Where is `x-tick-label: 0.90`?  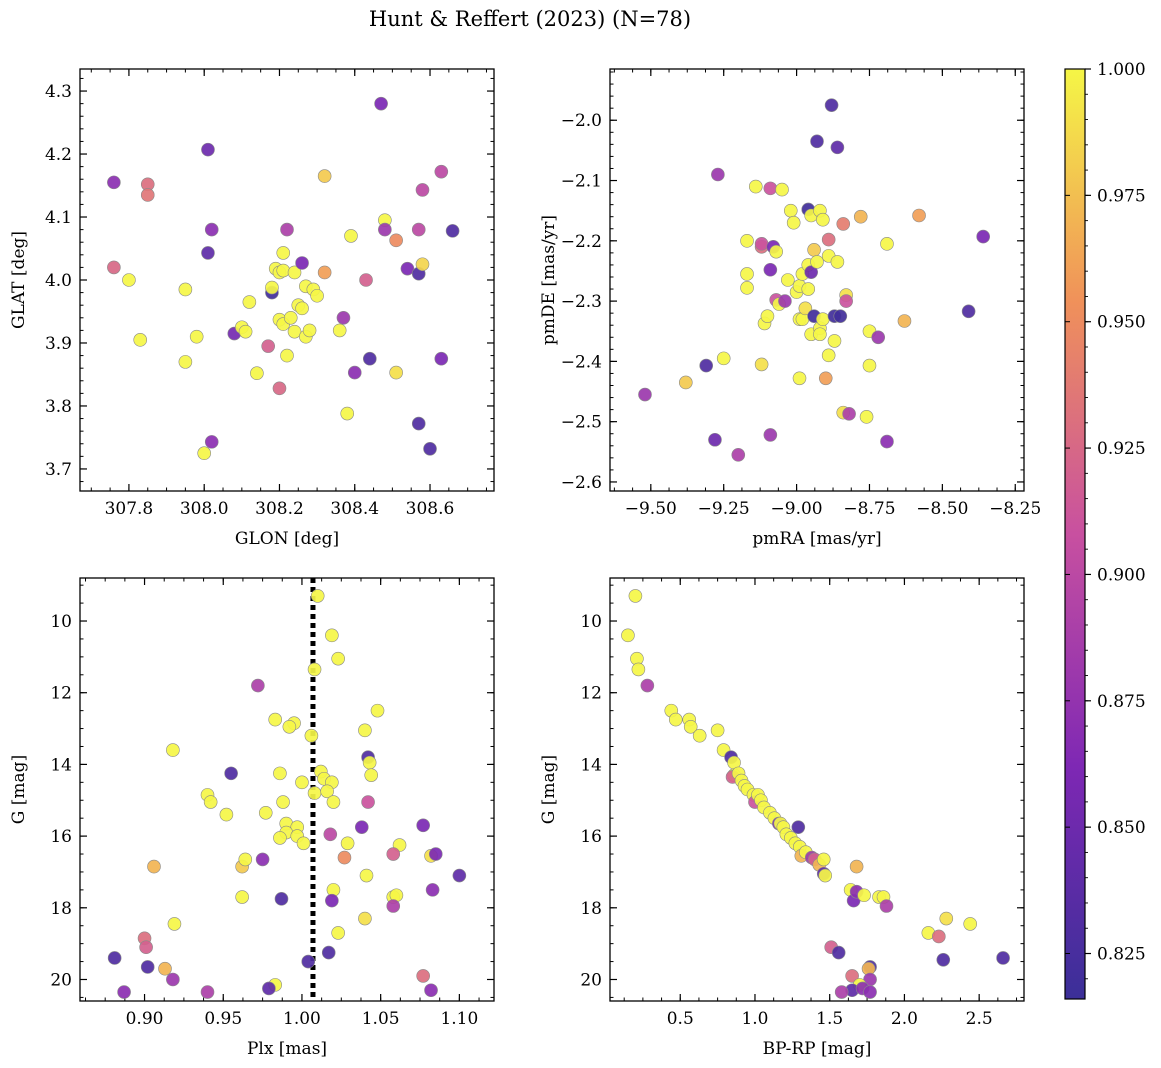
x-tick-label: 0.90 is located at coordinates (145, 1019).